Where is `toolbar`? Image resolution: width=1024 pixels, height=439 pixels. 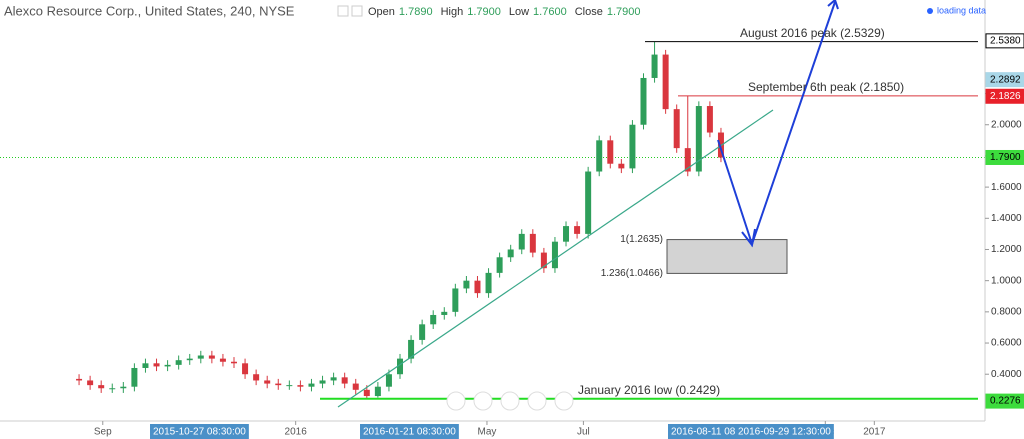
toolbar is located at coordinates (510, 401).